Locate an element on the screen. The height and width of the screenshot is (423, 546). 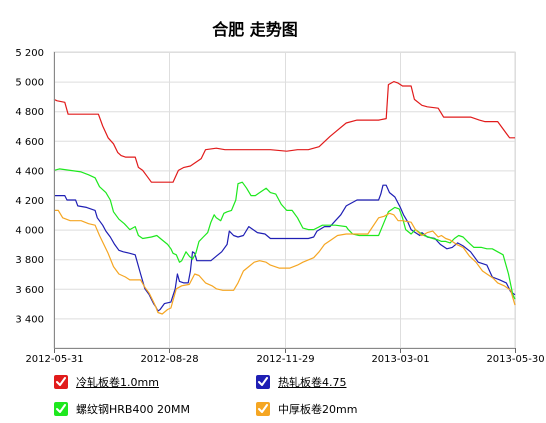
y-tick-label: 3 800 is located at coordinates (29, 260).